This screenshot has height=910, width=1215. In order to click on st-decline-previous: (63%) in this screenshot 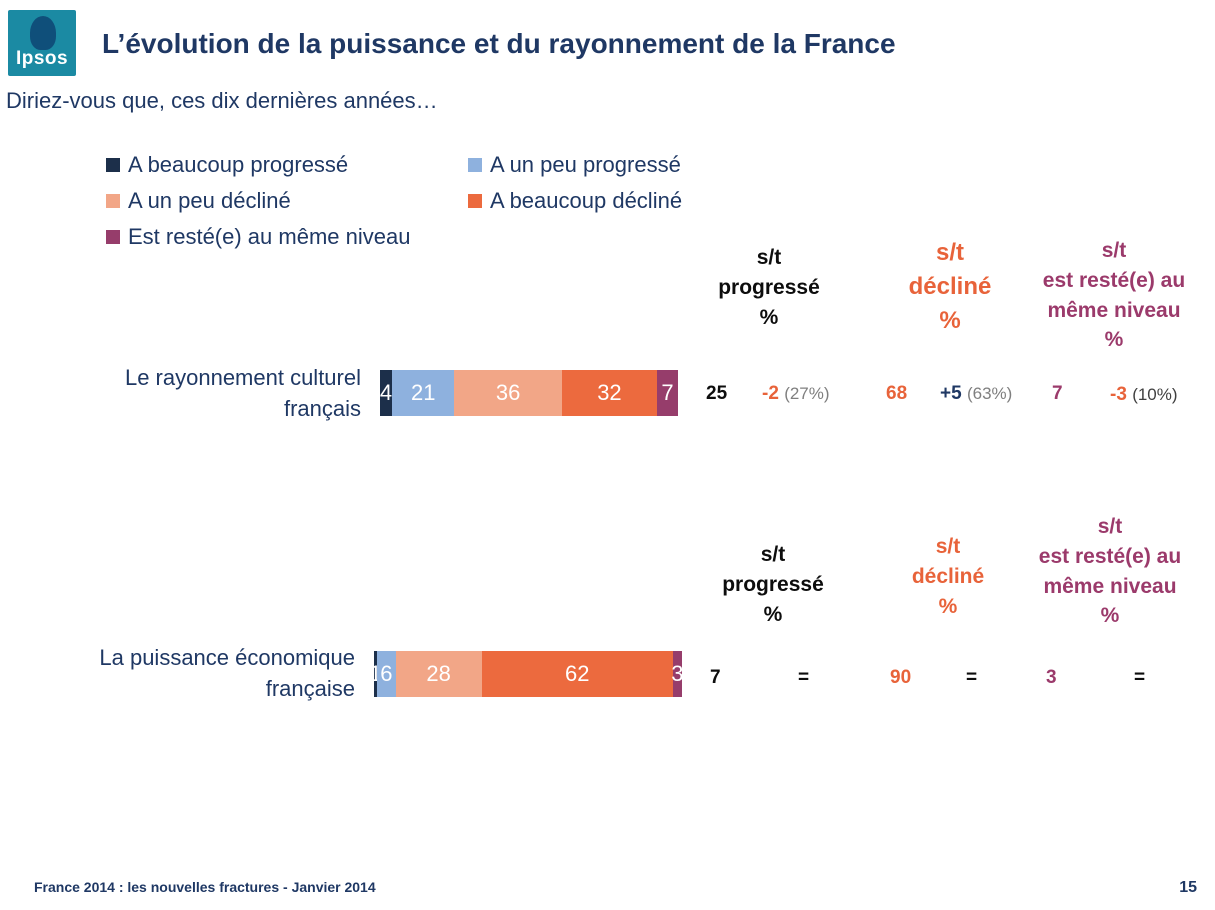, I will do `click(989, 393)`.